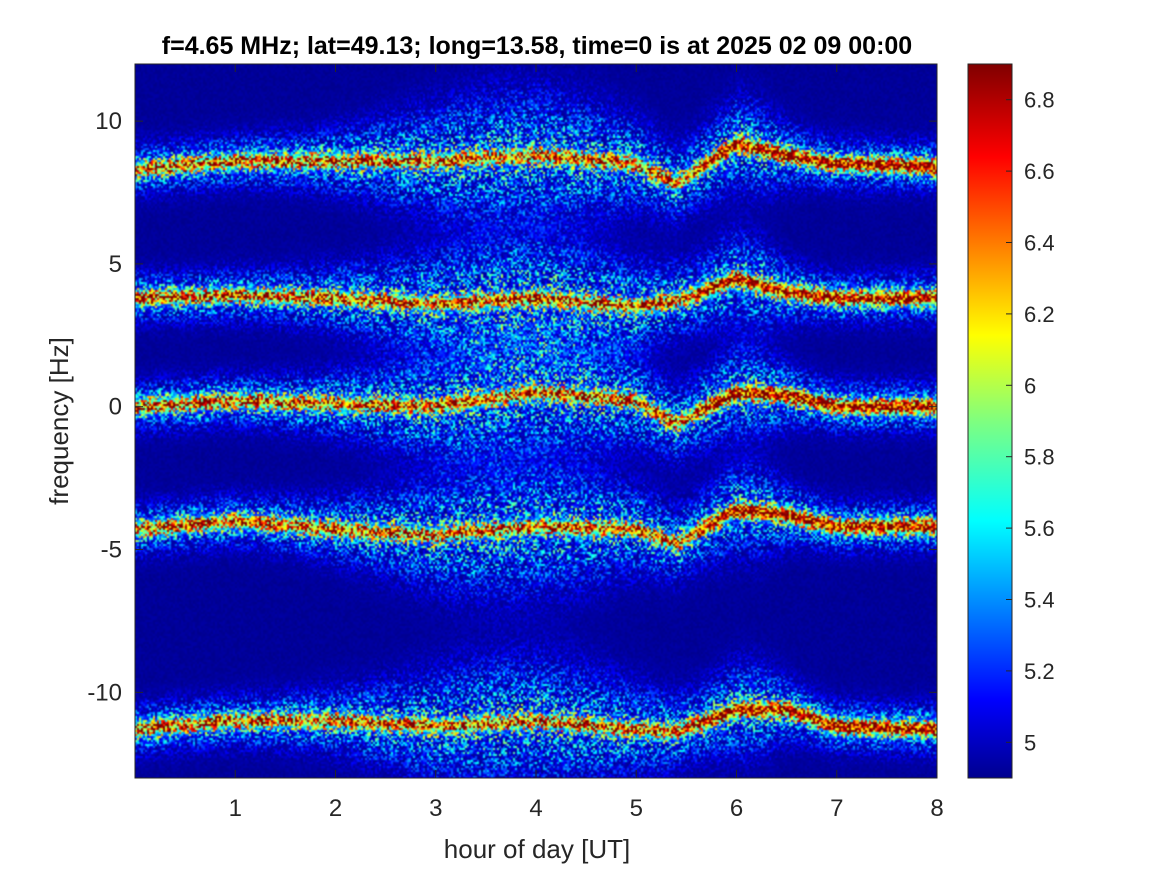 The height and width of the screenshot is (875, 1167). I want to click on x-tick-label: 5, so click(636, 808).